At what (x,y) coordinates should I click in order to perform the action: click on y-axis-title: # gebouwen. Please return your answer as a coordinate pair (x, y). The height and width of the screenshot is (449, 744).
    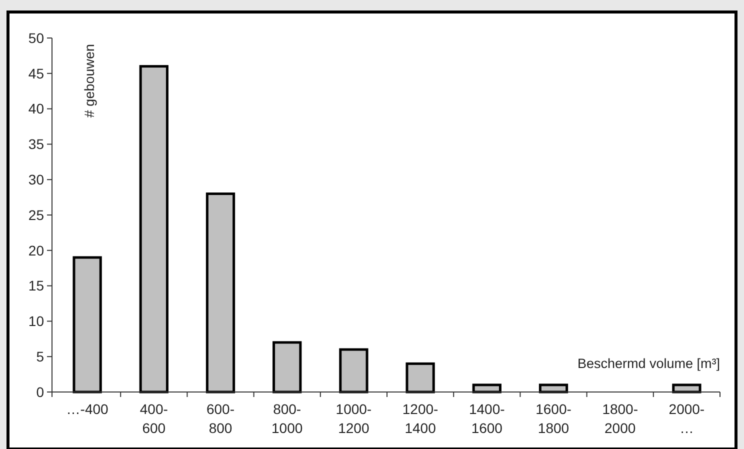
    Looking at the image, I should click on (89, 81).